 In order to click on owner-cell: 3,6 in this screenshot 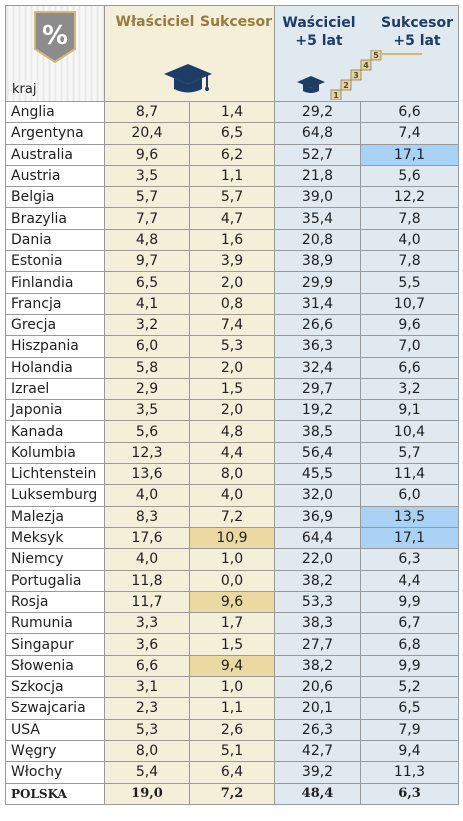, I will do `click(147, 644)`.